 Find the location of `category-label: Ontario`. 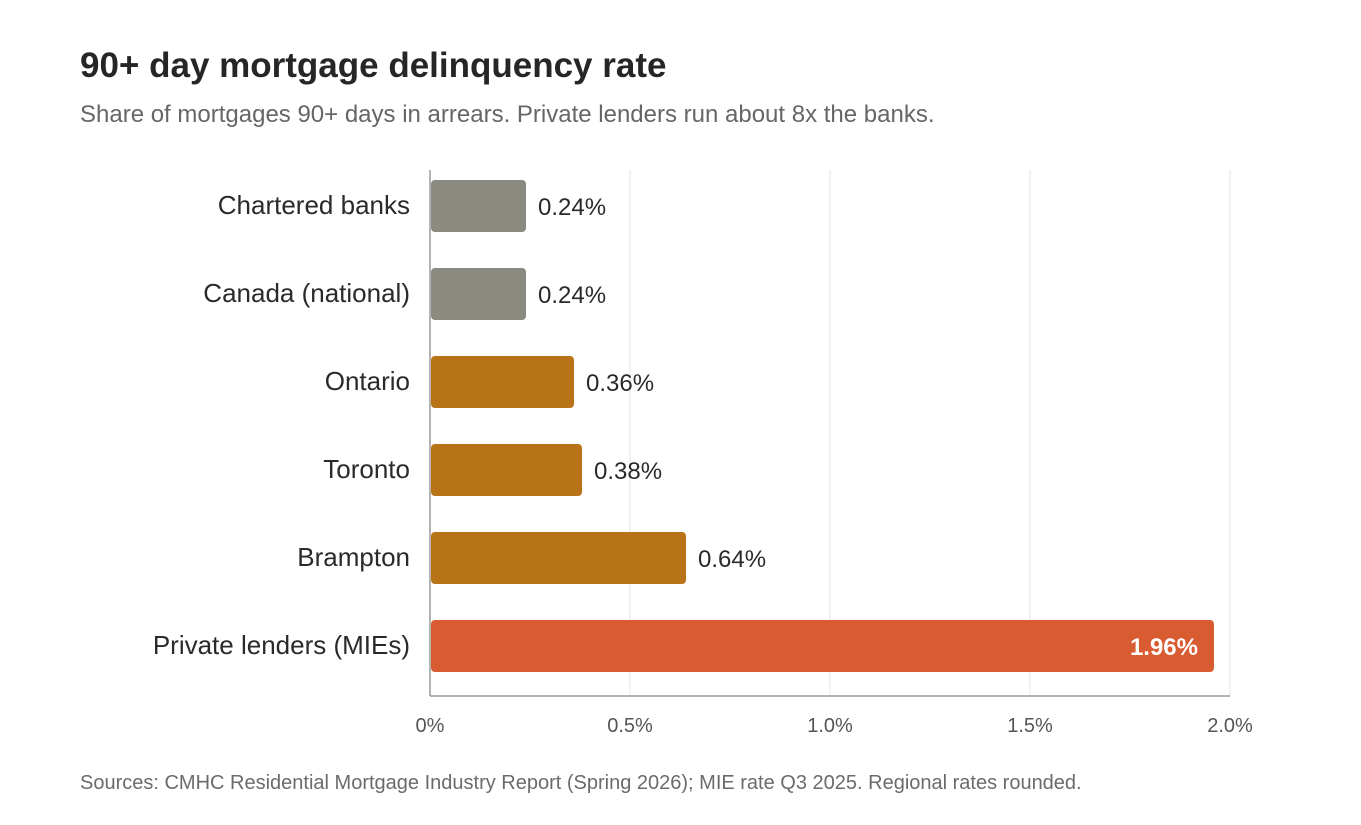

category-label: Ontario is located at coordinates (367, 381).